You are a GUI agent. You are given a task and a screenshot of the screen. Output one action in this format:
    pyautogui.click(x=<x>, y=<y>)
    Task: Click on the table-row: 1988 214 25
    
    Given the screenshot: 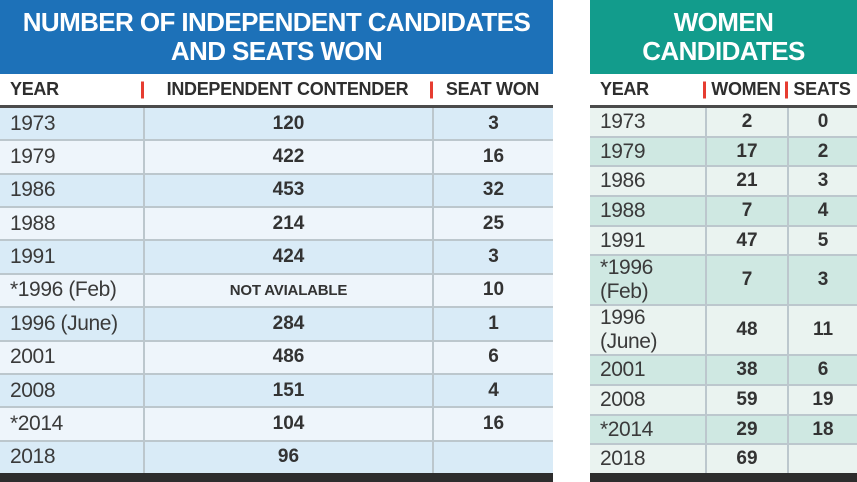 What is the action you would take?
    pyautogui.click(x=276, y=225)
    